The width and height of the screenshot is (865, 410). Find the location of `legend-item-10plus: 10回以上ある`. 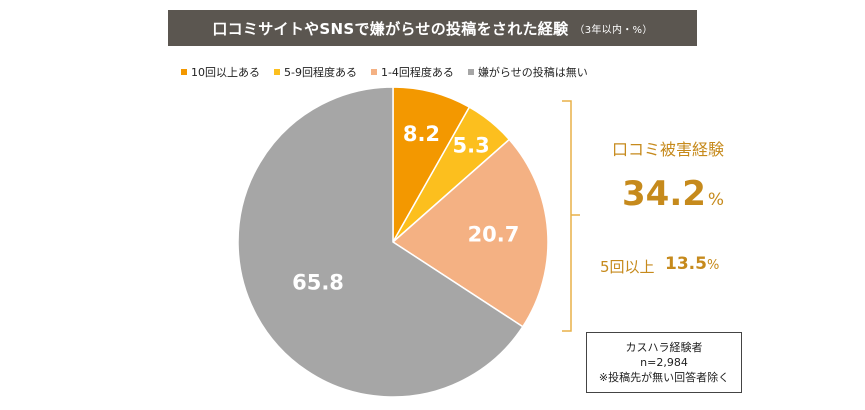

legend-item-10plus: 10回以上ある is located at coordinates (220, 72).